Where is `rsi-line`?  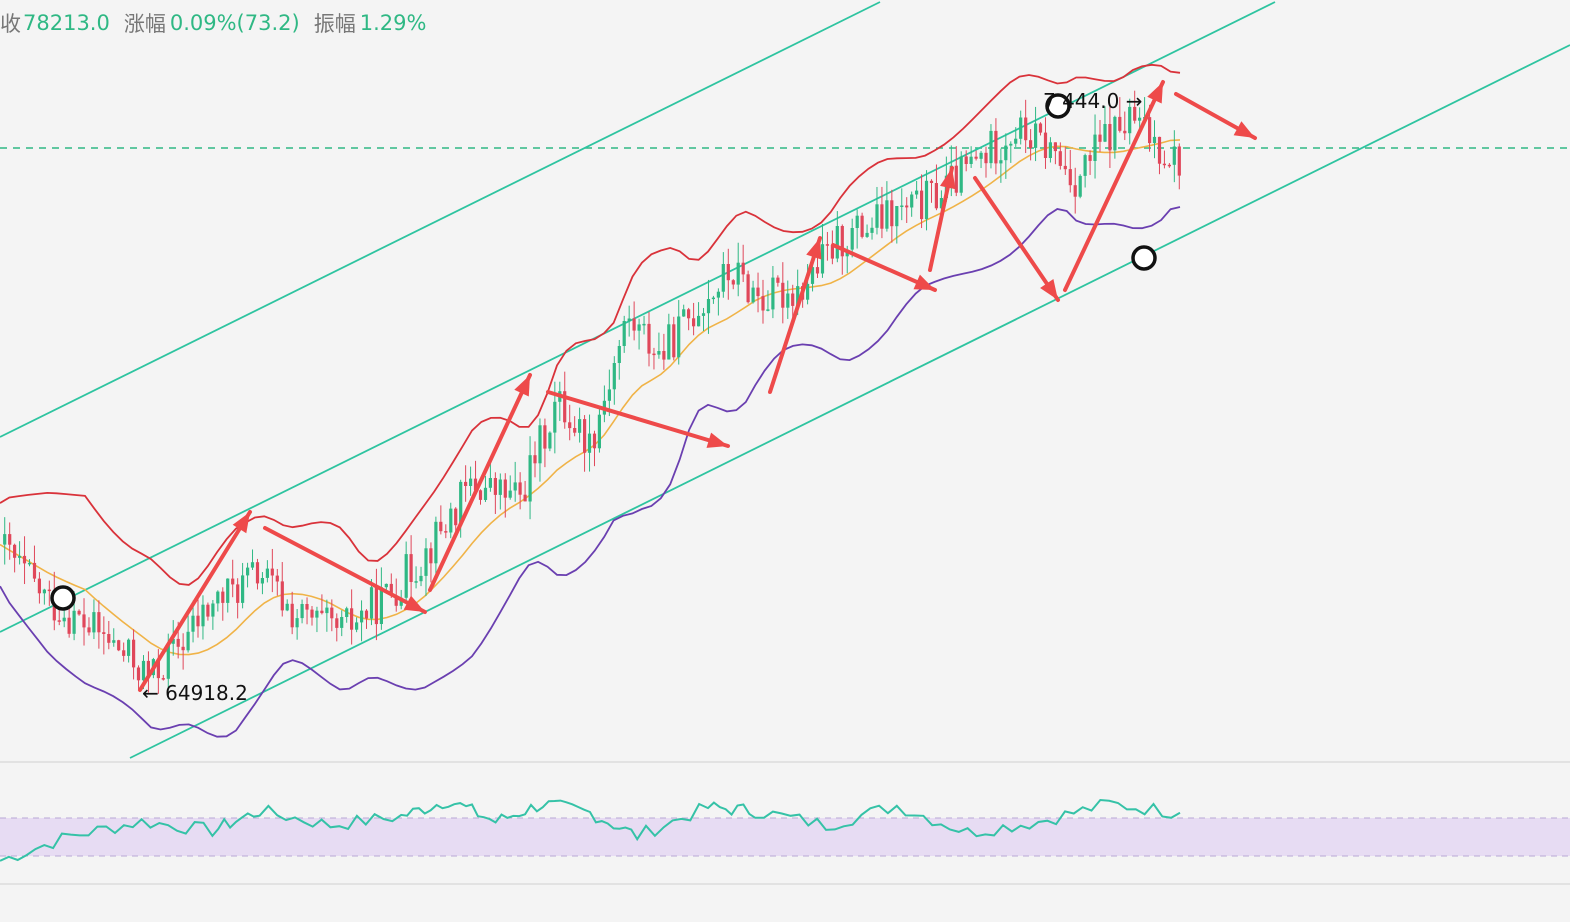
rsi-line is located at coordinates (590, 830).